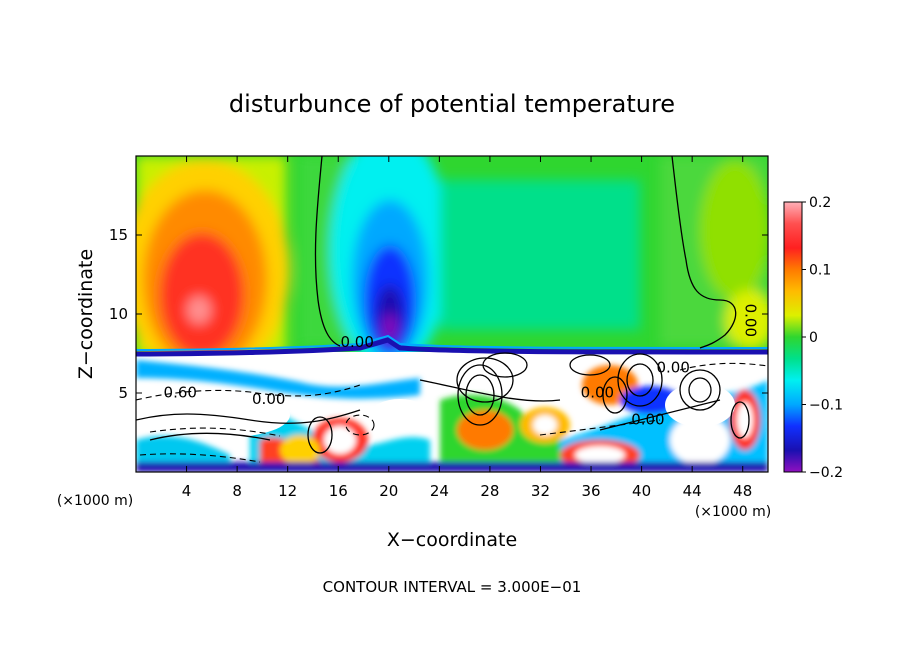 The height and width of the screenshot is (654, 904). I want to click on x-tick-label: 8, so click(237, 491).